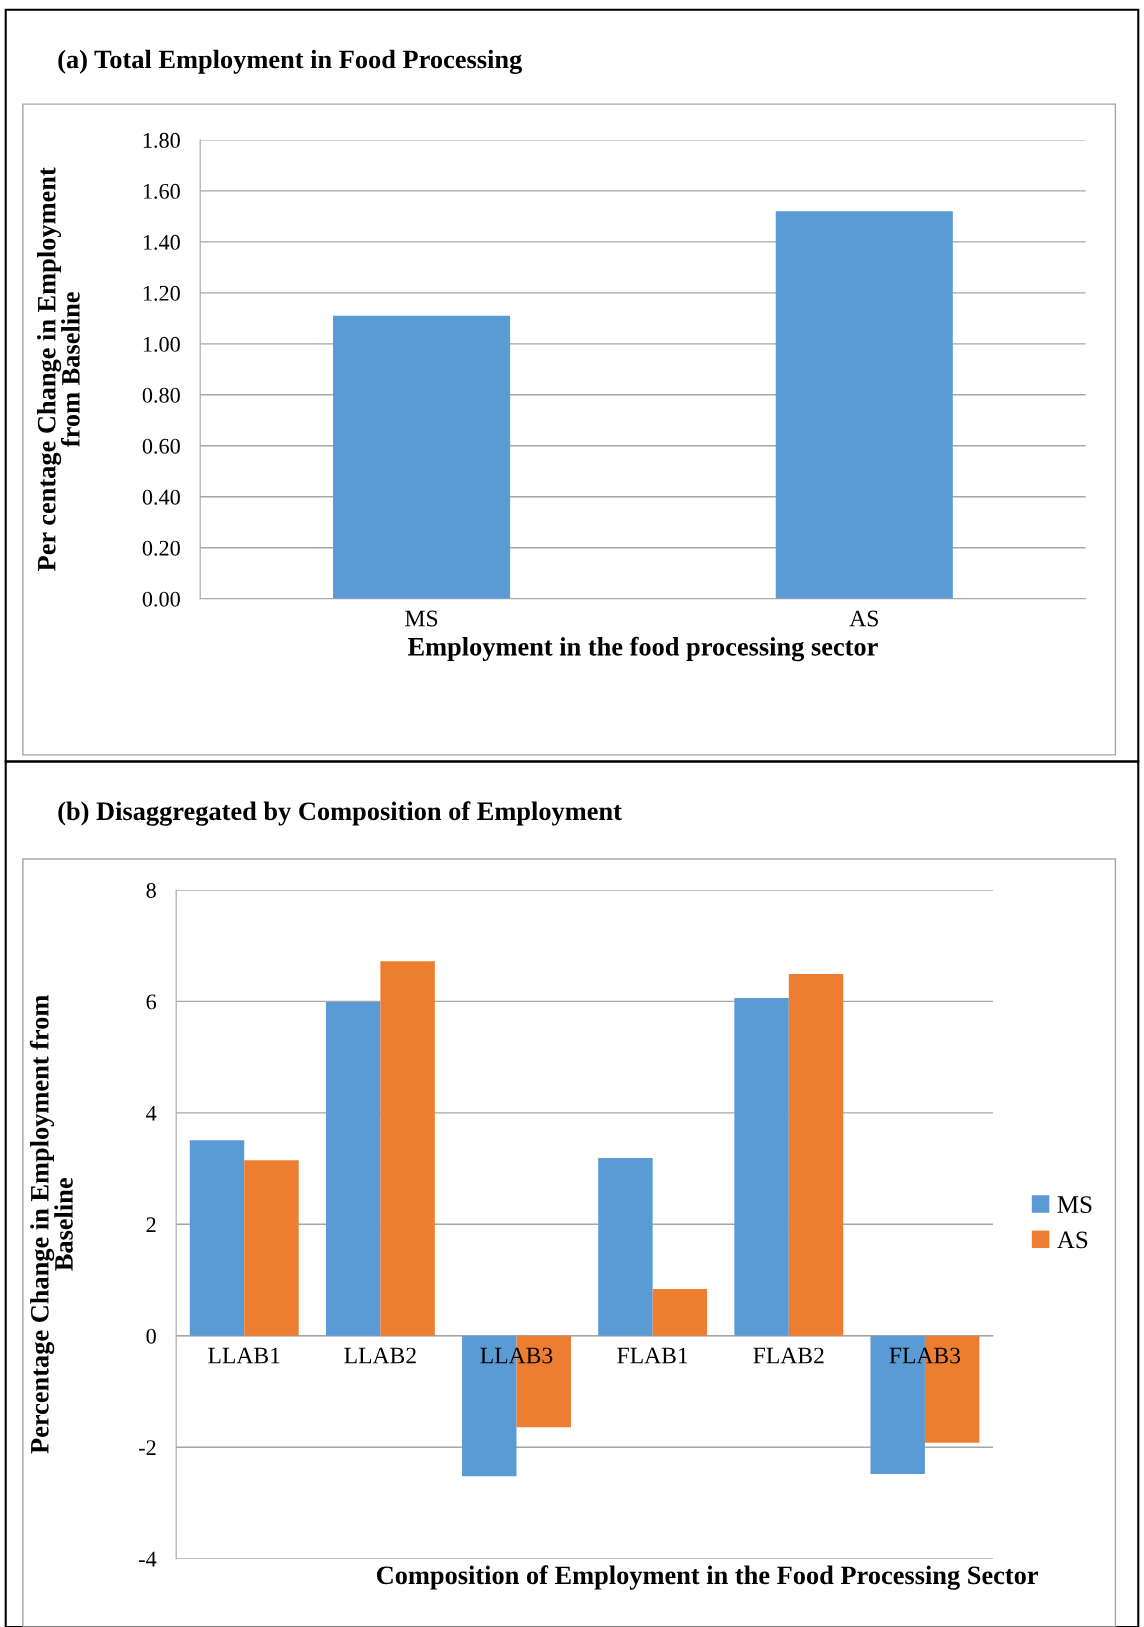 The height and width of the screenshot is (1627, 1144). Describe the element at coordinates (642, 649) in the screenshot. I see `x-axis-title: Employment in the food processing sector` at that location.